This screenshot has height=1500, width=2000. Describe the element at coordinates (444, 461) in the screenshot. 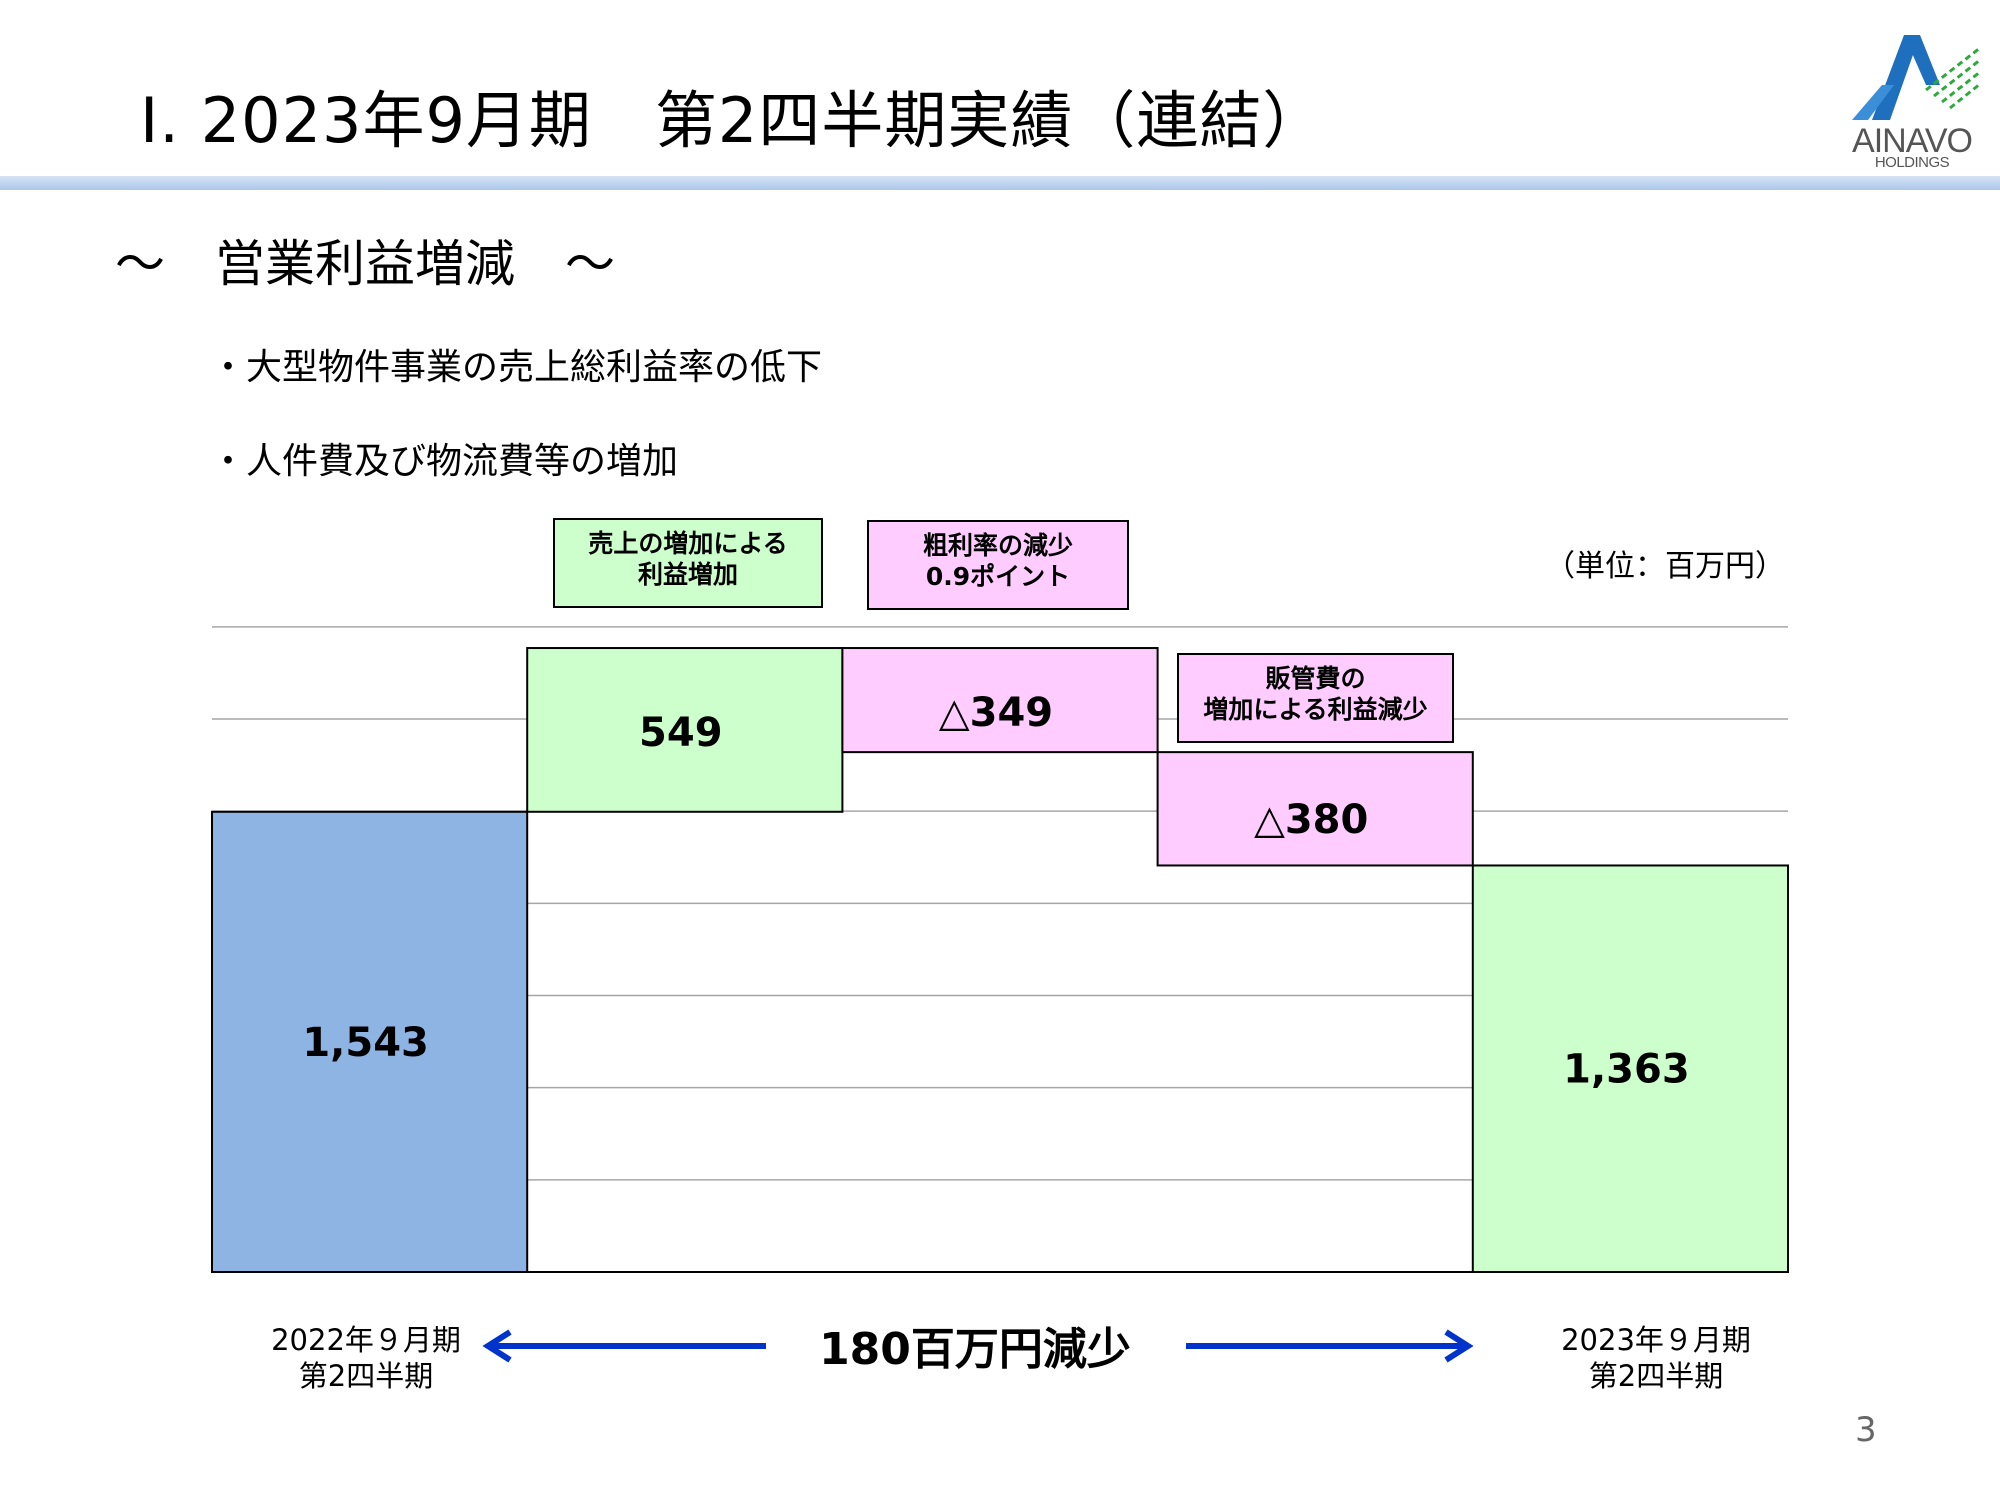

I see `bullet-item: ・人件費及び物流費等の増加` at that location.